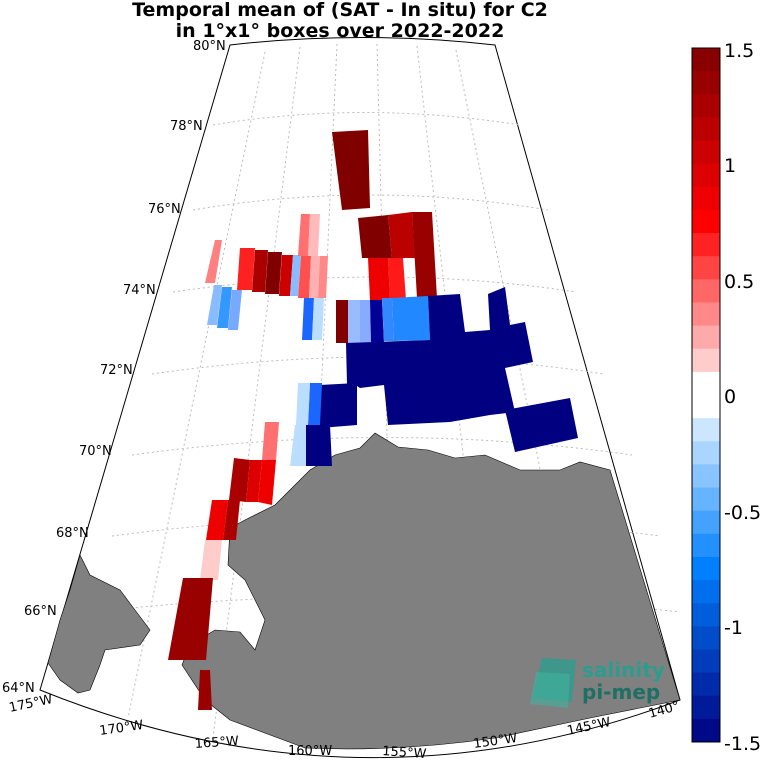 This screenshot has height=760, width=762. What do you see at coordinates (216, 743) in the screenshot?
I see `lon-label-165: 165°W` at bounding box center [216, 743].